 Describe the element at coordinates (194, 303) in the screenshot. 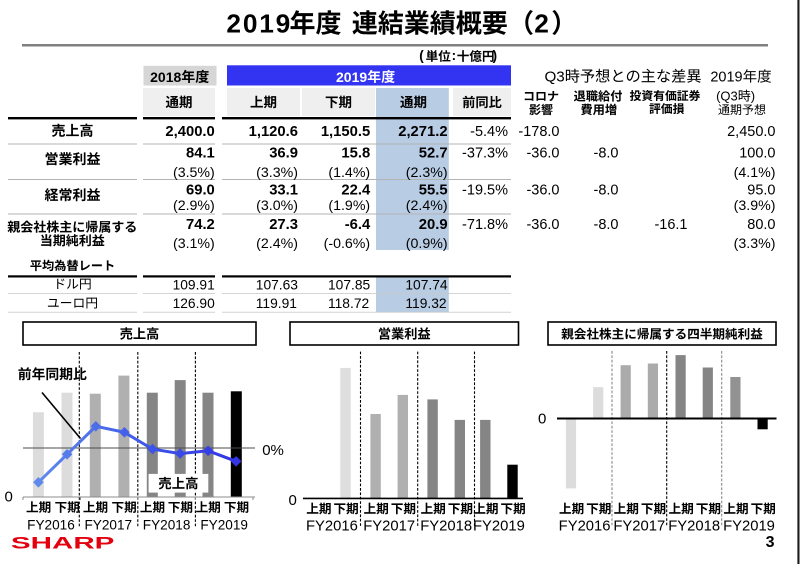

I see `svg-text: 126.90` at that location.